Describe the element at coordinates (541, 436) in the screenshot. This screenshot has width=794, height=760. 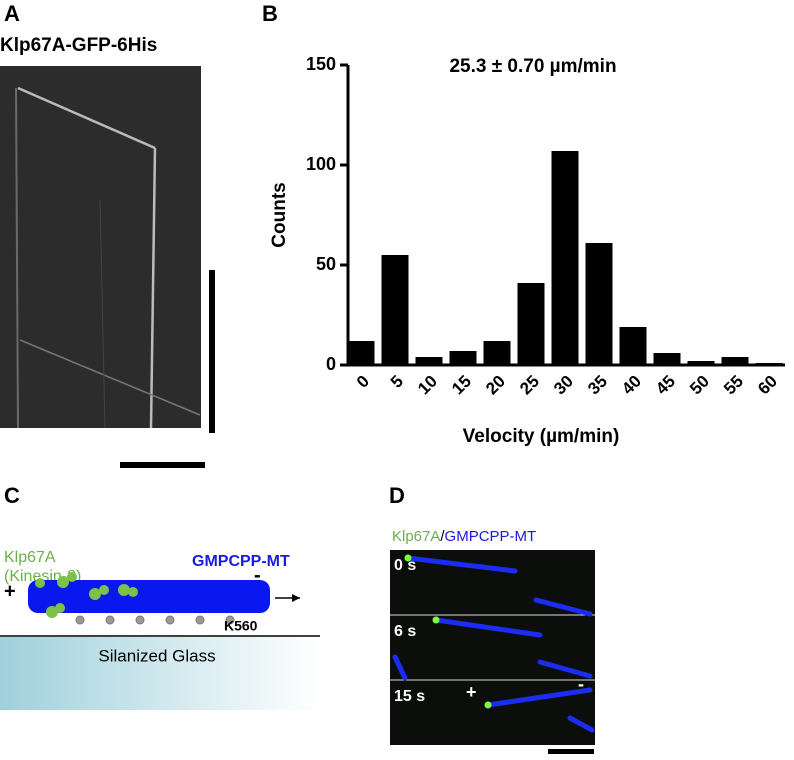
I see `x-axis-label: Velocity (µm/min)` at that location.